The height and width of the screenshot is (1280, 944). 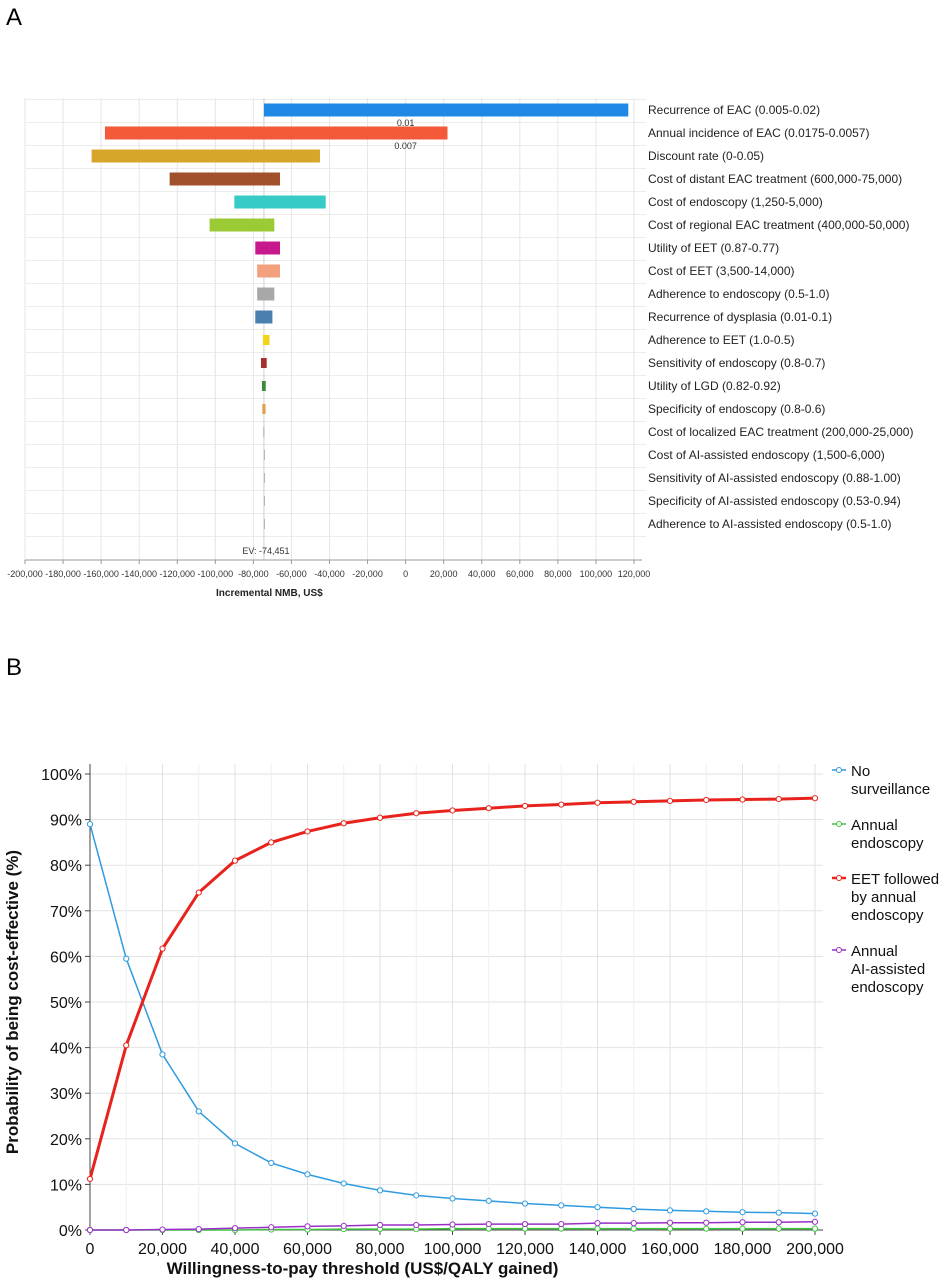 I want to click on legend-label: EET followed, so click(x=895, y=879).